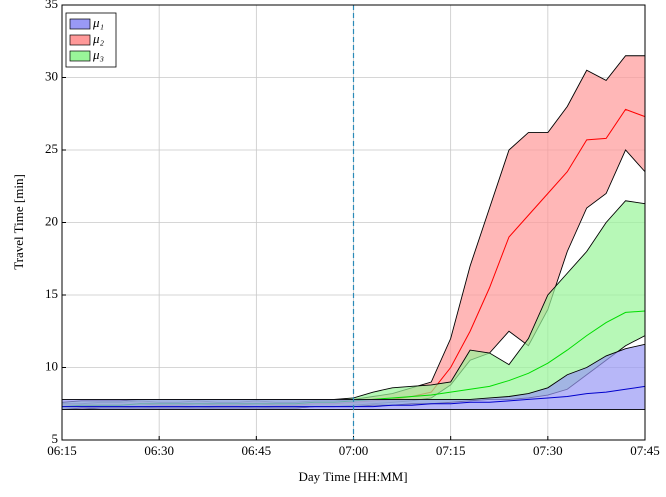  What do you see at coordinates (98, 38) in the screenshot?
I see `legend-label: μ₂` at bounding box center [98, 38].